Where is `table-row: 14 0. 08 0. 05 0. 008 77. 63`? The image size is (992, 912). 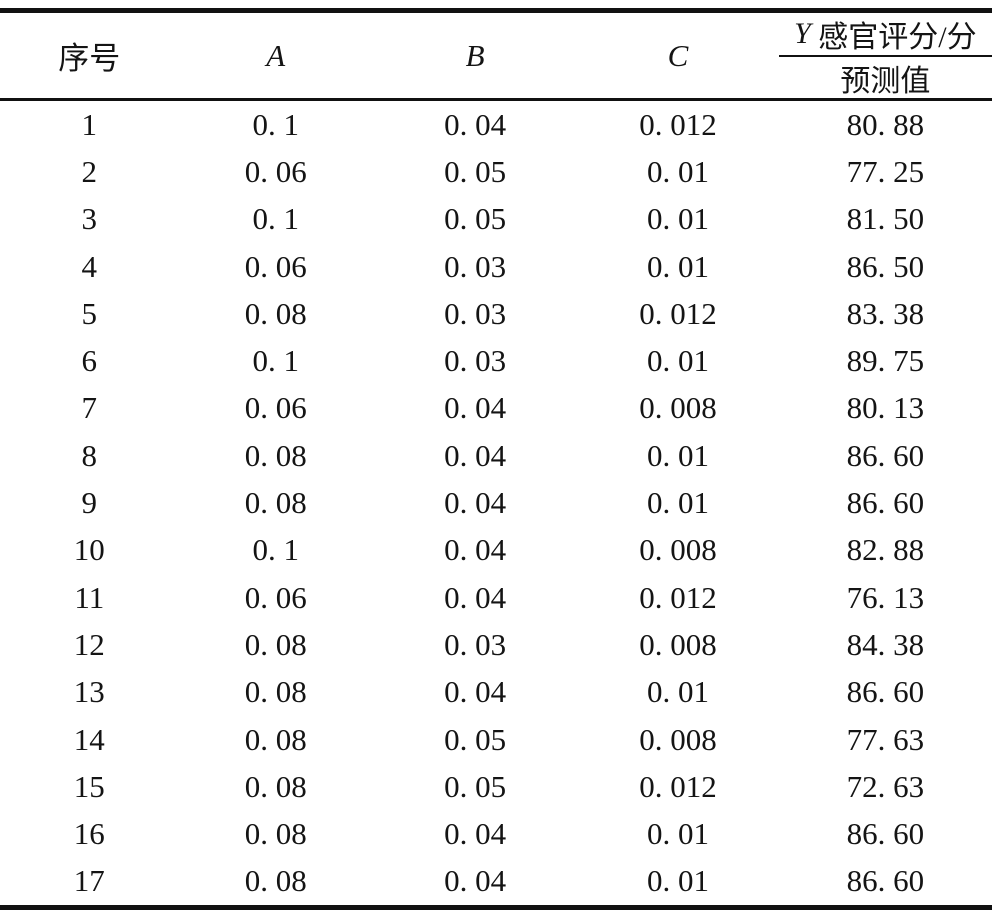 table-row: 14 0. 08 0. 05 0. 008 77. 63 is located at coordinates (496, 739).